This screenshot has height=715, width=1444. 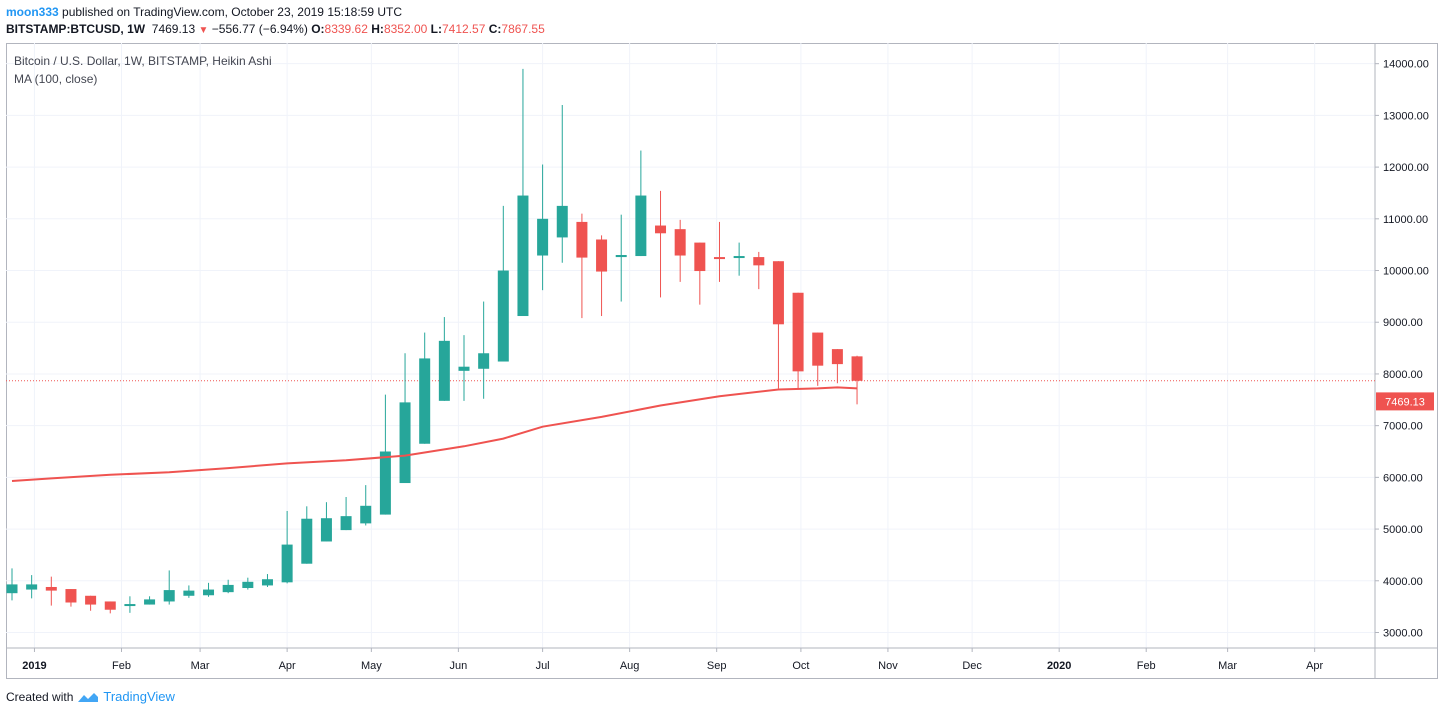 What do you see at coordinates (1403, 427) in the screenshot?
I see `y-tick-label: 7000.00` at bounding box center [1403, 427].